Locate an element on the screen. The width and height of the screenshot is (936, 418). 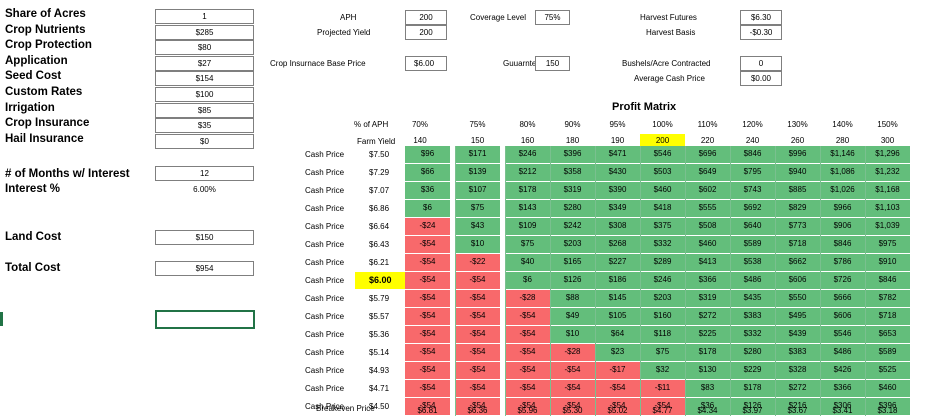
profit-cell: $743 is located at coordinates (752, 190).